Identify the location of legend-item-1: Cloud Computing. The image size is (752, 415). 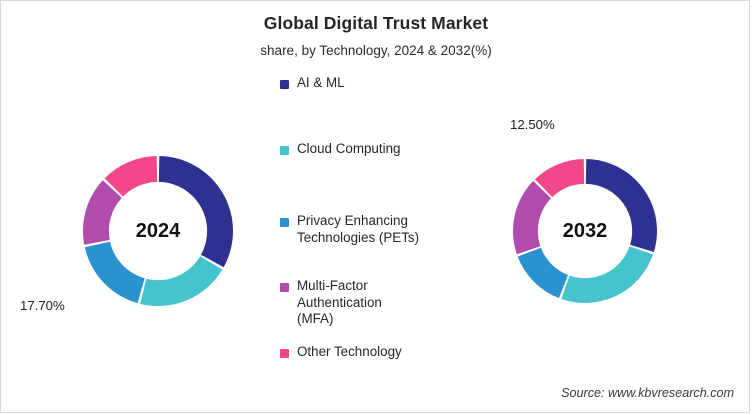
(380, 149).